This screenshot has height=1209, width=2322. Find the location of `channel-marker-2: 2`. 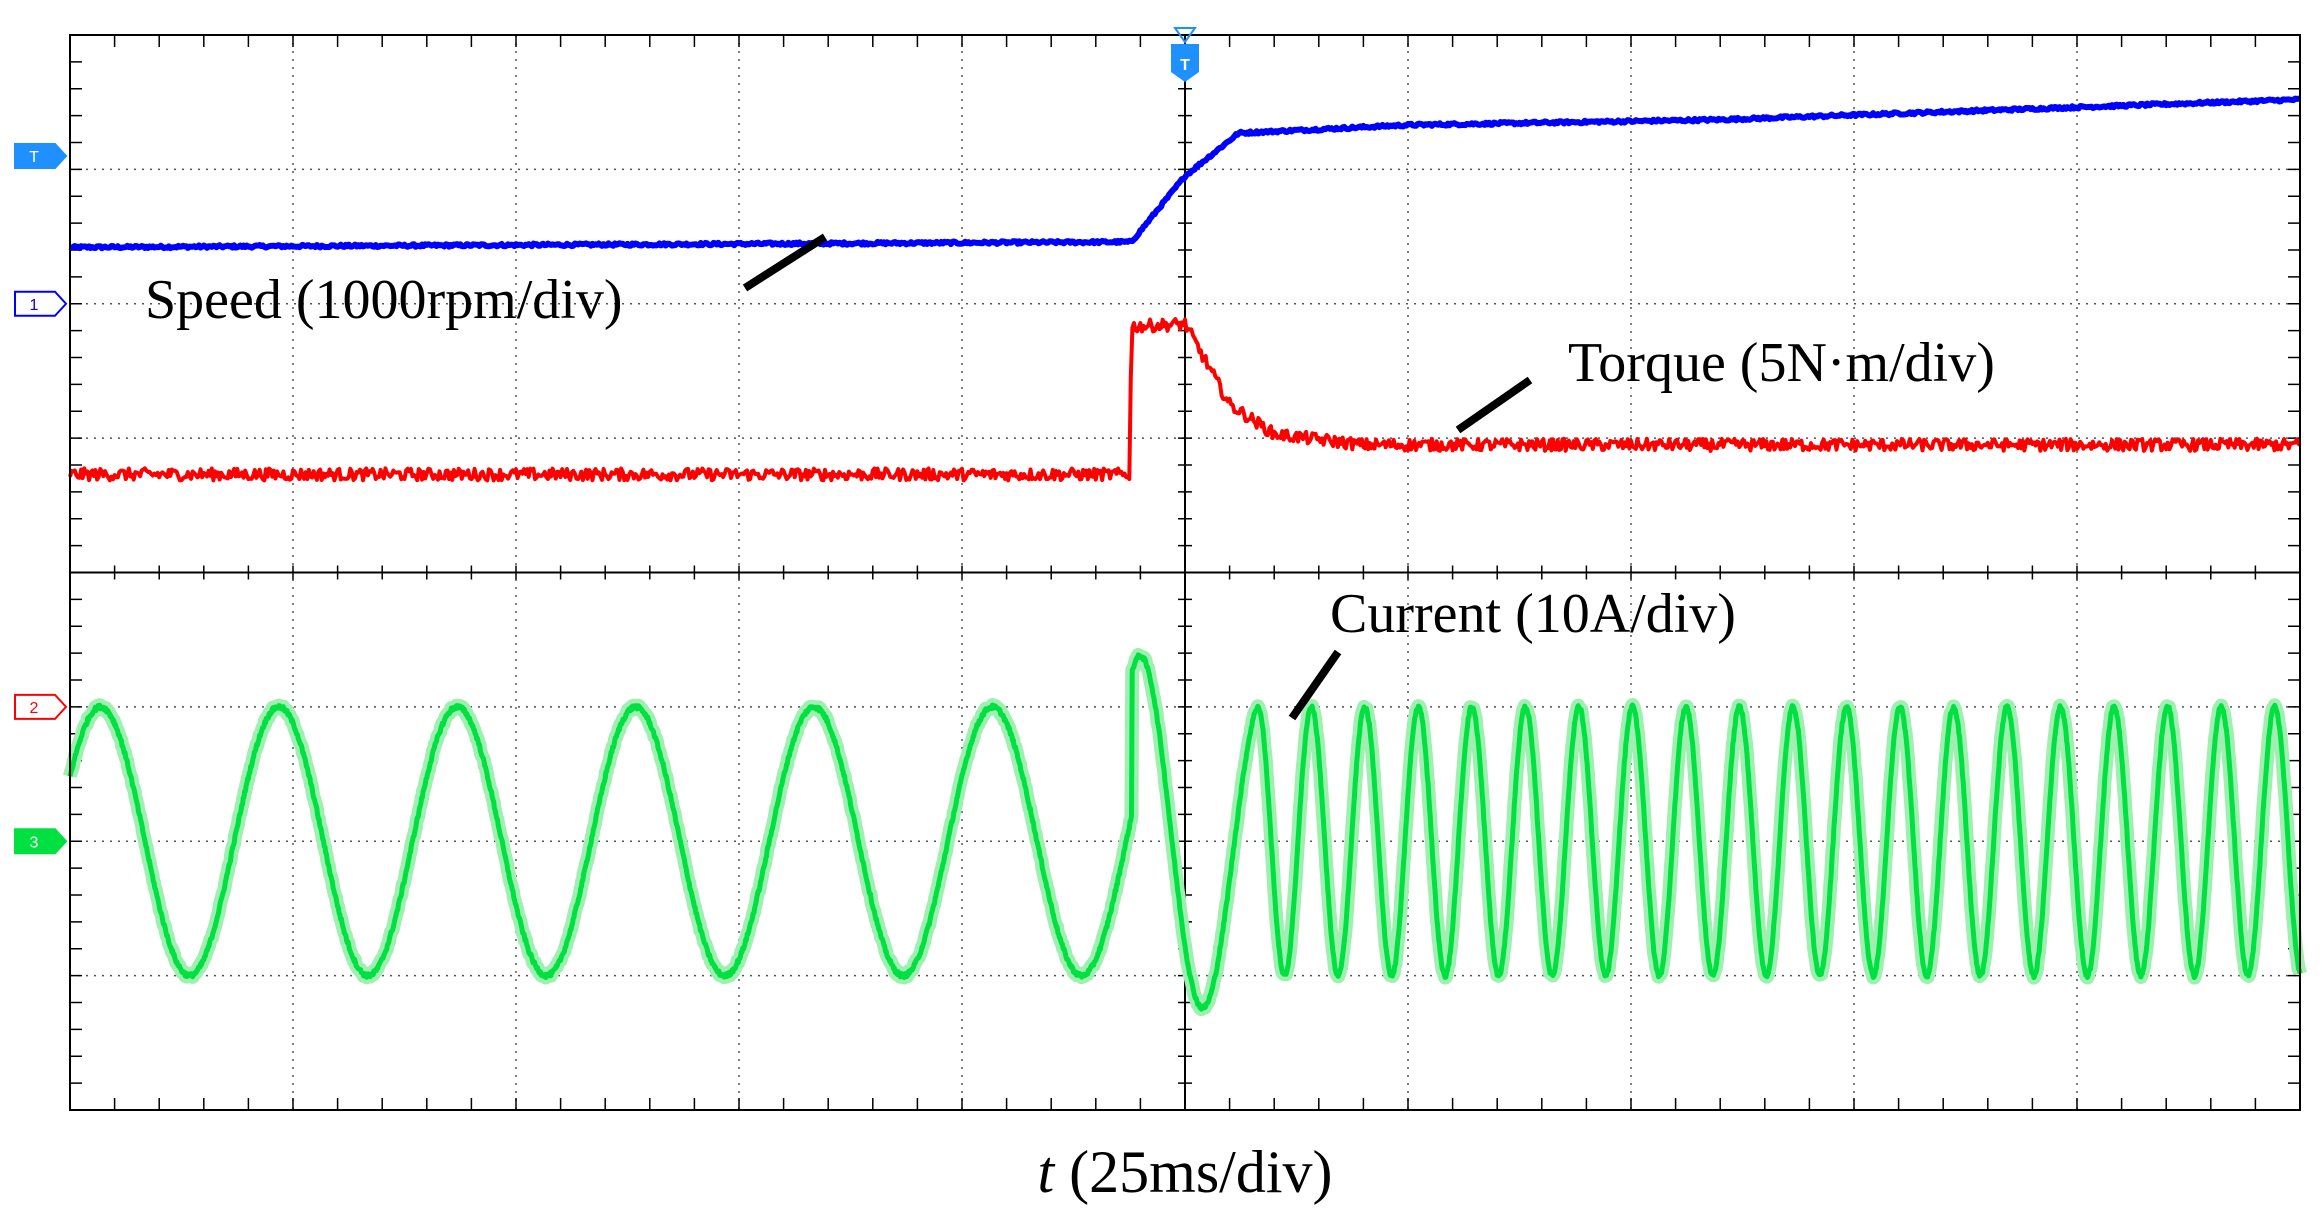

channel-marker-2: 2 is located at coordinates (41, 706).